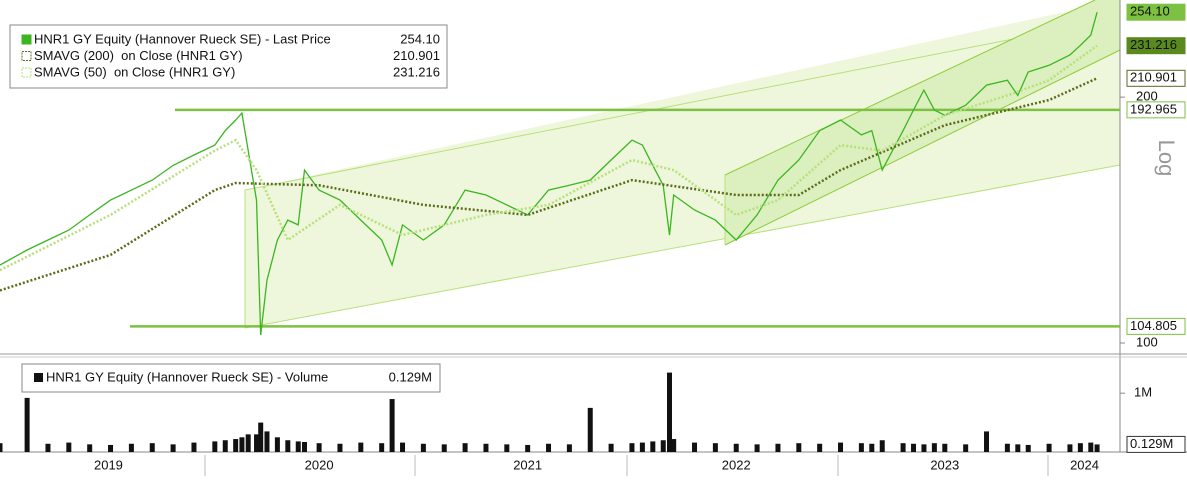 The height and width of the screenshot is (481, 1187). I want to click on level-label: 104.805, so click(1153, 325).